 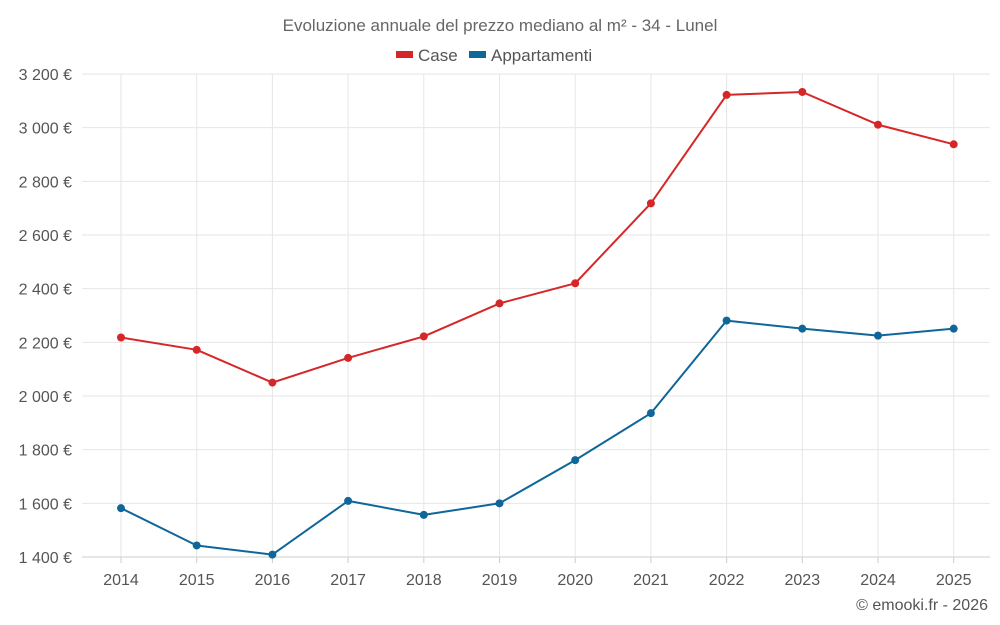 What do you see at coordinates (45, 182) in the screenshot?
I see `y-tick-label: 2 800 €` at bounding box center [45, 182].